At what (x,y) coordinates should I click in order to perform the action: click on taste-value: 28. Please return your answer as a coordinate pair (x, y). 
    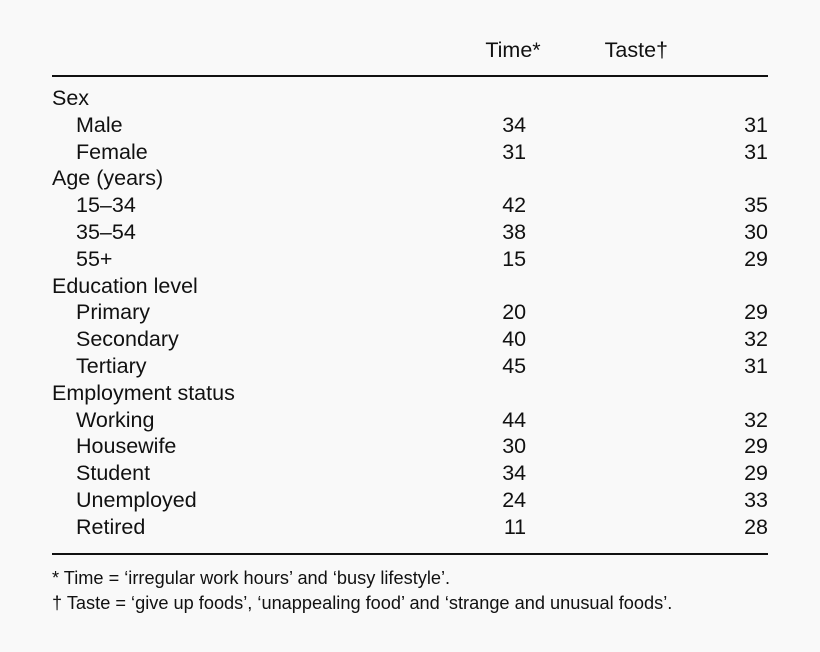
    Looking at the image, I should click on (756, 526).